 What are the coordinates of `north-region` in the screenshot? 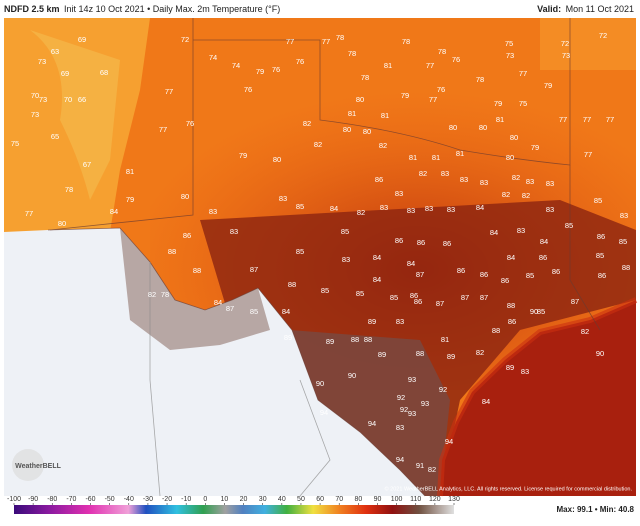 It's located at (588, 44).